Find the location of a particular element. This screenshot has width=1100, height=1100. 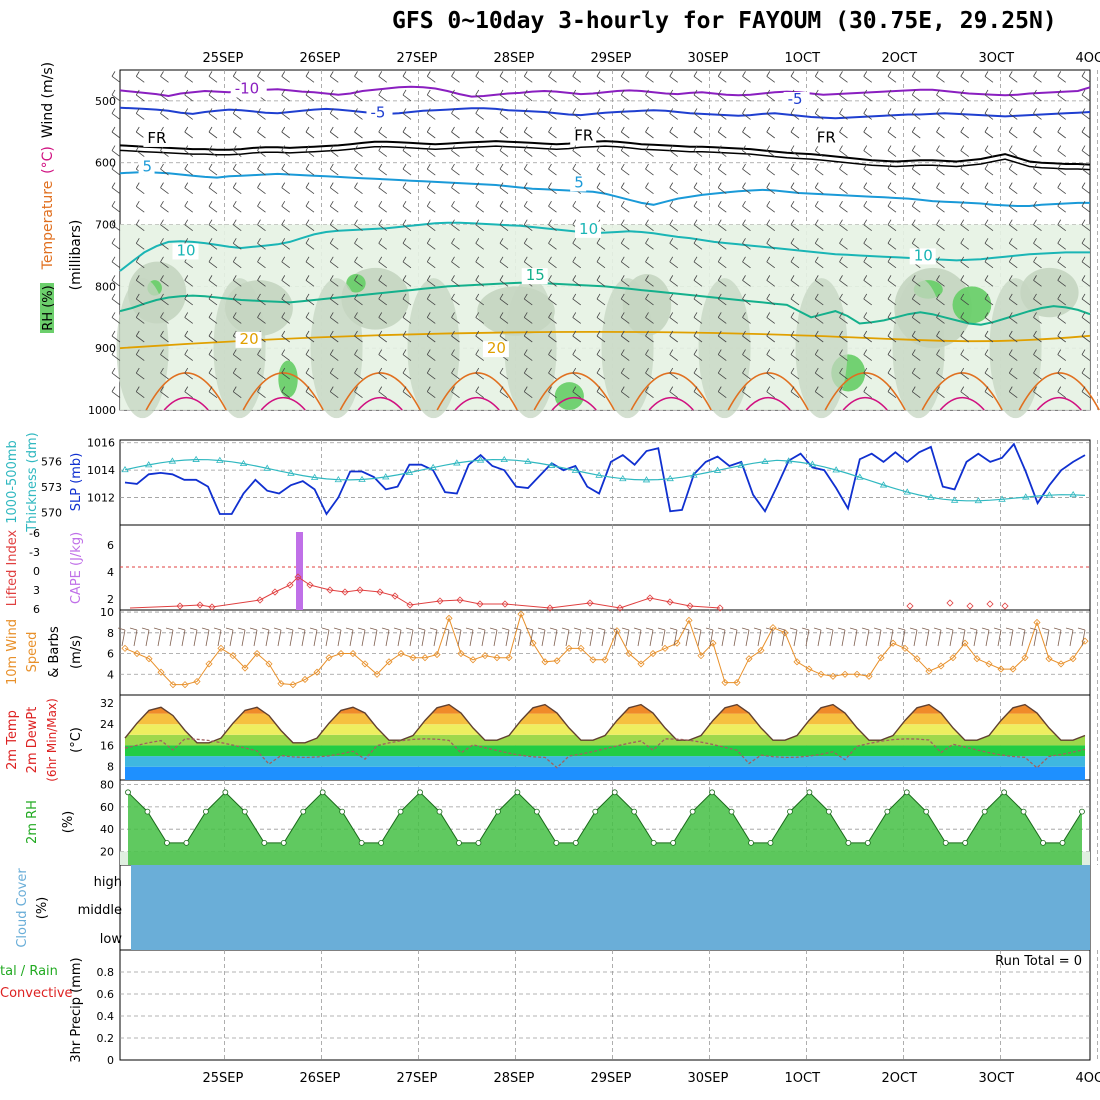

top-date-label: 2OCT is located at coordinates (900, 58).